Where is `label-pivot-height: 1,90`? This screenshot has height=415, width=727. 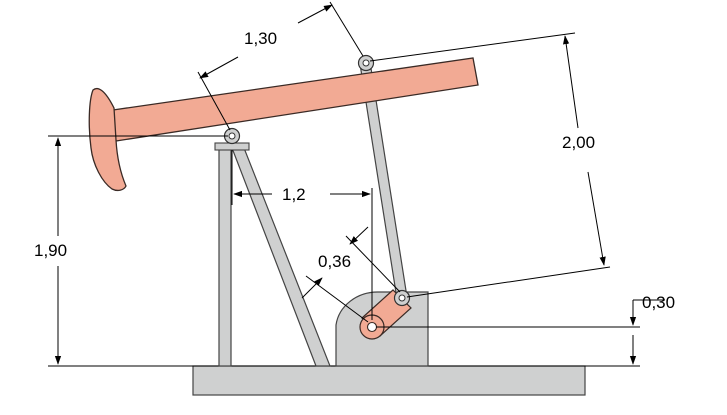
label-pivot-height: 1,90 is located at coordinates (50, 250).